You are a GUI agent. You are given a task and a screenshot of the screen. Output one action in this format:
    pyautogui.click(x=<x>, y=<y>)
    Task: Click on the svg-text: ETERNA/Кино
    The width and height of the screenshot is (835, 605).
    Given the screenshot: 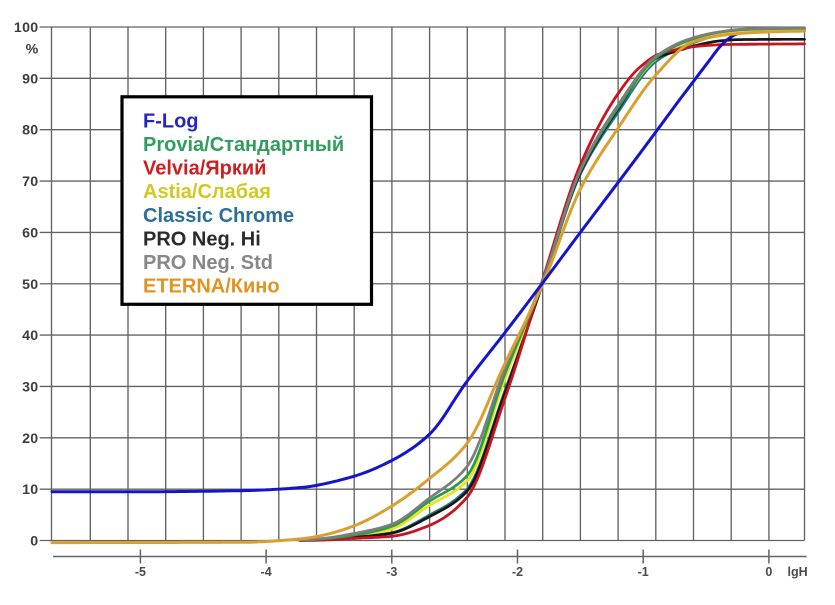 What is the action you would take?
    pyautogui.click(x=211, y=287)
    